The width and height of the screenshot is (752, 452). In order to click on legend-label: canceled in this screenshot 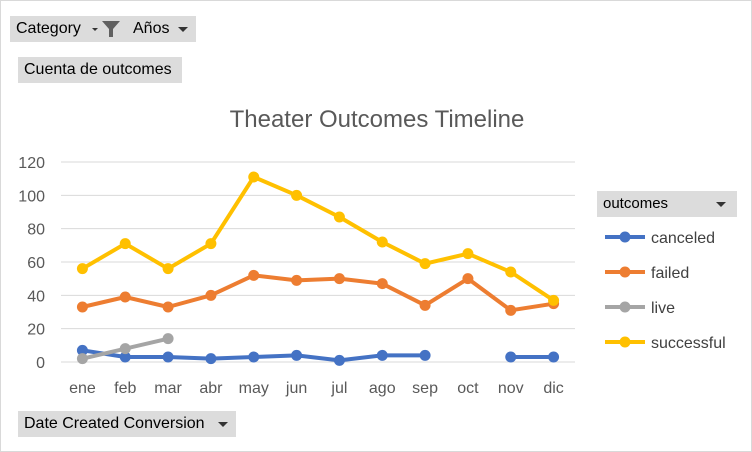, I will do `click(683, 238)`.